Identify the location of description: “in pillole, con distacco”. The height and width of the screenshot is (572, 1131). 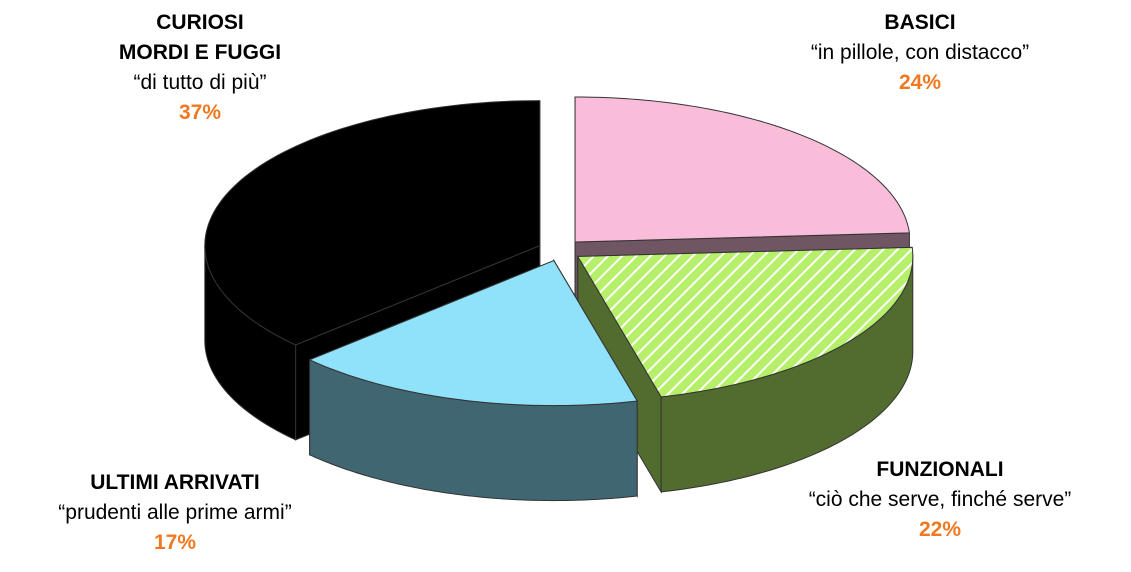
(920, 52).